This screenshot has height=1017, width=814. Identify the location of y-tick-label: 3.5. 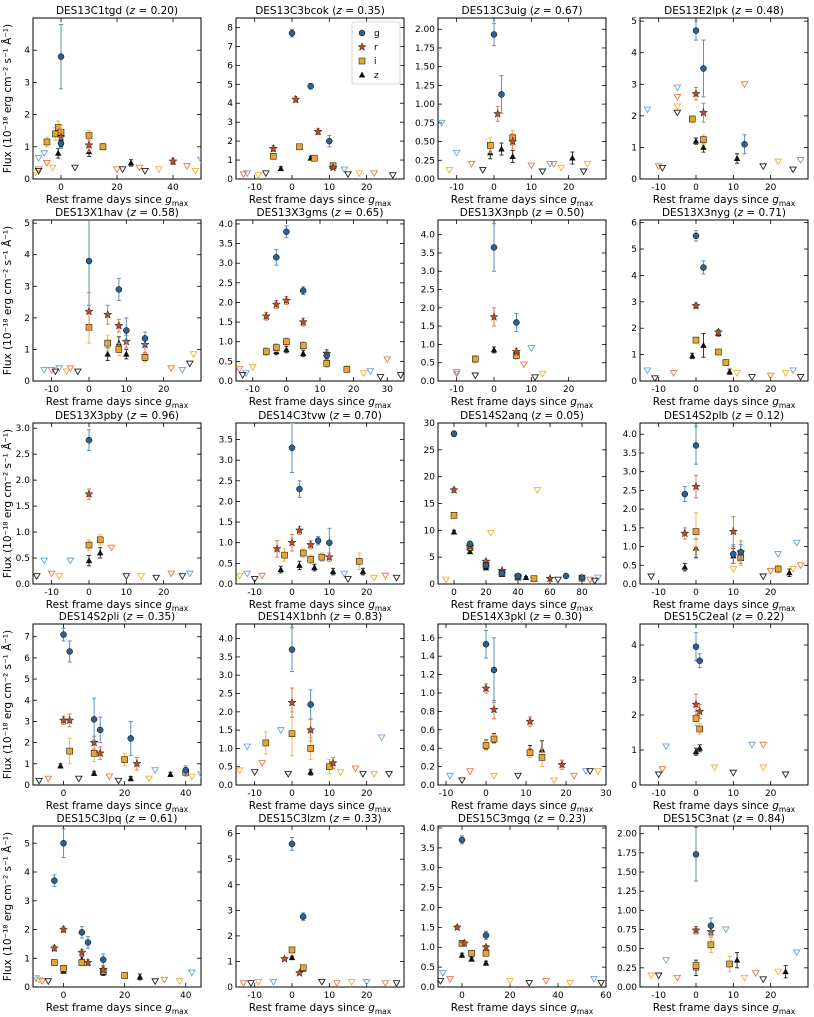
(226, 441).